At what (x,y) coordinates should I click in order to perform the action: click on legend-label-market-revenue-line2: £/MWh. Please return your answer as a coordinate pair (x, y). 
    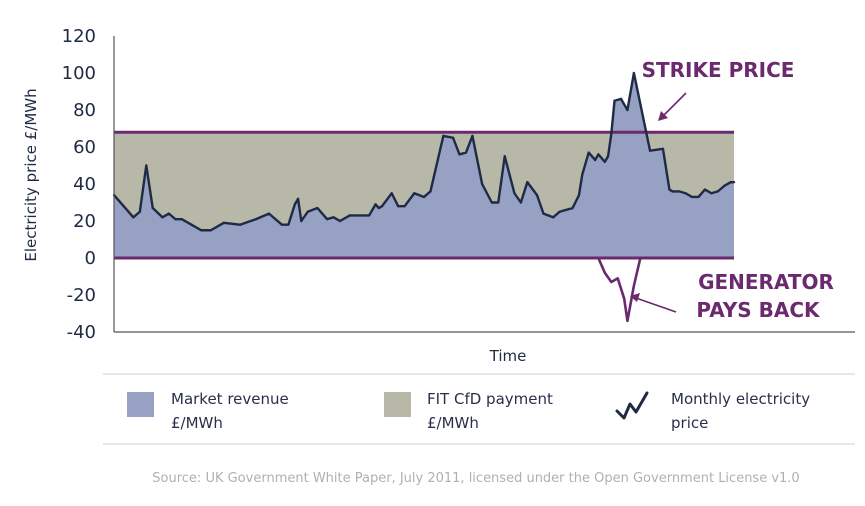
    Looking at the image, I should click on (197, 423).